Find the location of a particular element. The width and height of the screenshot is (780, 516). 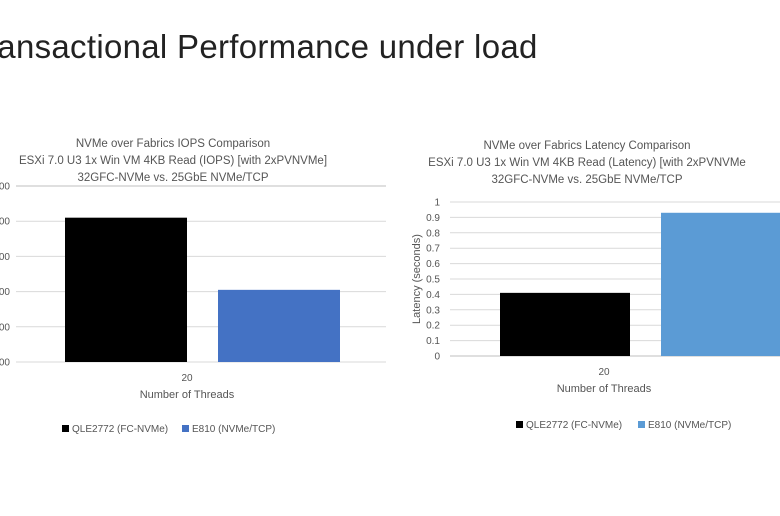

slide-title: ransactional Performance under load is located at coordinates (269, 46).